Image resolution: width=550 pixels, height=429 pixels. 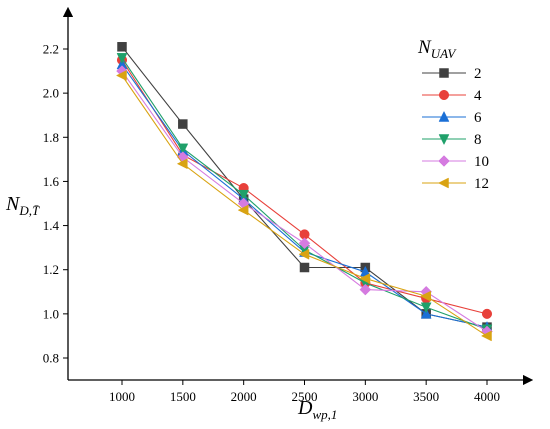 I want to click on legend-label: 6, so click(x=478, y=118).